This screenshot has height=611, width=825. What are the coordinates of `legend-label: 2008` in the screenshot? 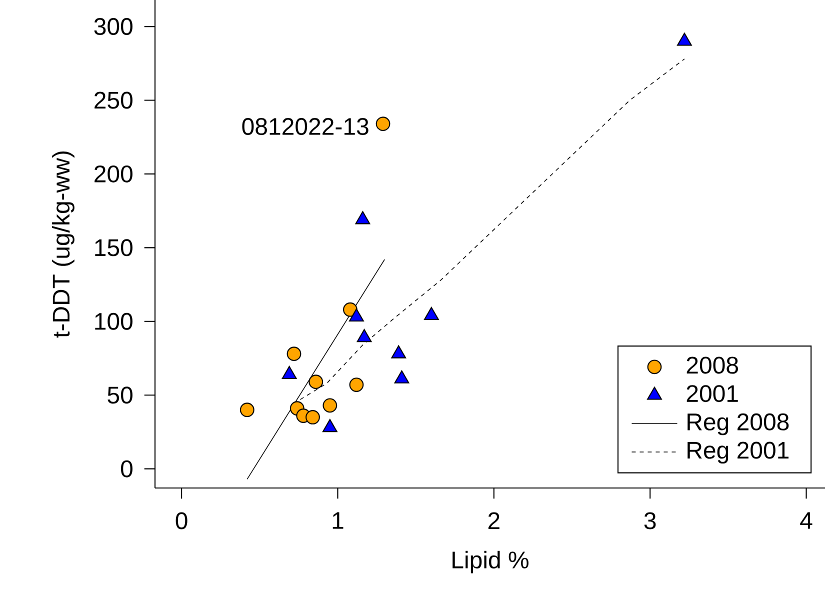 It's located at (712, 365).